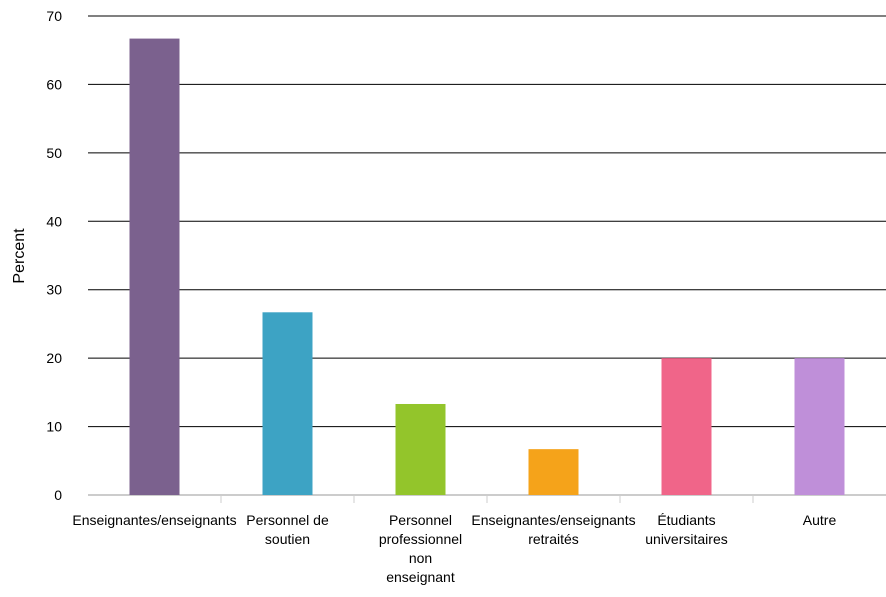 The width and height of the screenshot is (886, 597). What do you see at coordinates (54, 84) in the screenshot?
I see `y-tick-label: 60` at bounding box center [54, 84].